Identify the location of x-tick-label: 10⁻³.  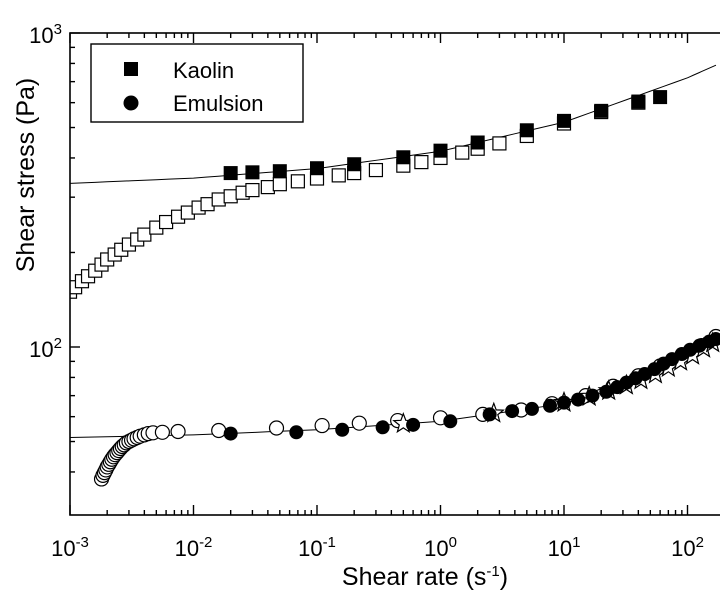
(70, 547).